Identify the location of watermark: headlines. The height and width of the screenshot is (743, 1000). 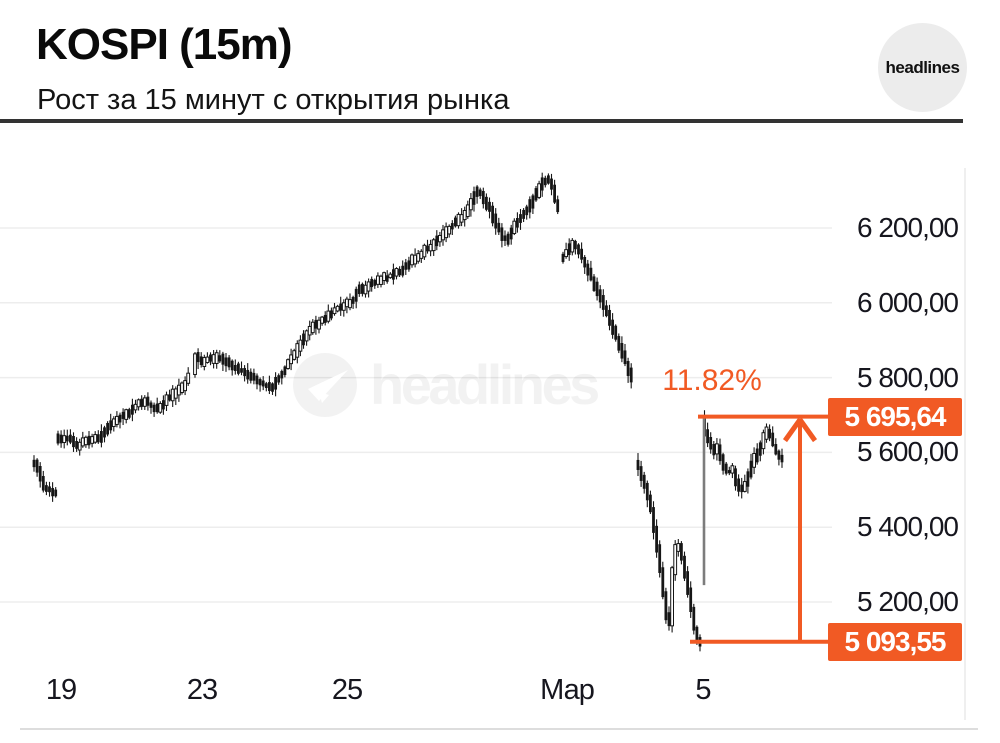
(447, 385).